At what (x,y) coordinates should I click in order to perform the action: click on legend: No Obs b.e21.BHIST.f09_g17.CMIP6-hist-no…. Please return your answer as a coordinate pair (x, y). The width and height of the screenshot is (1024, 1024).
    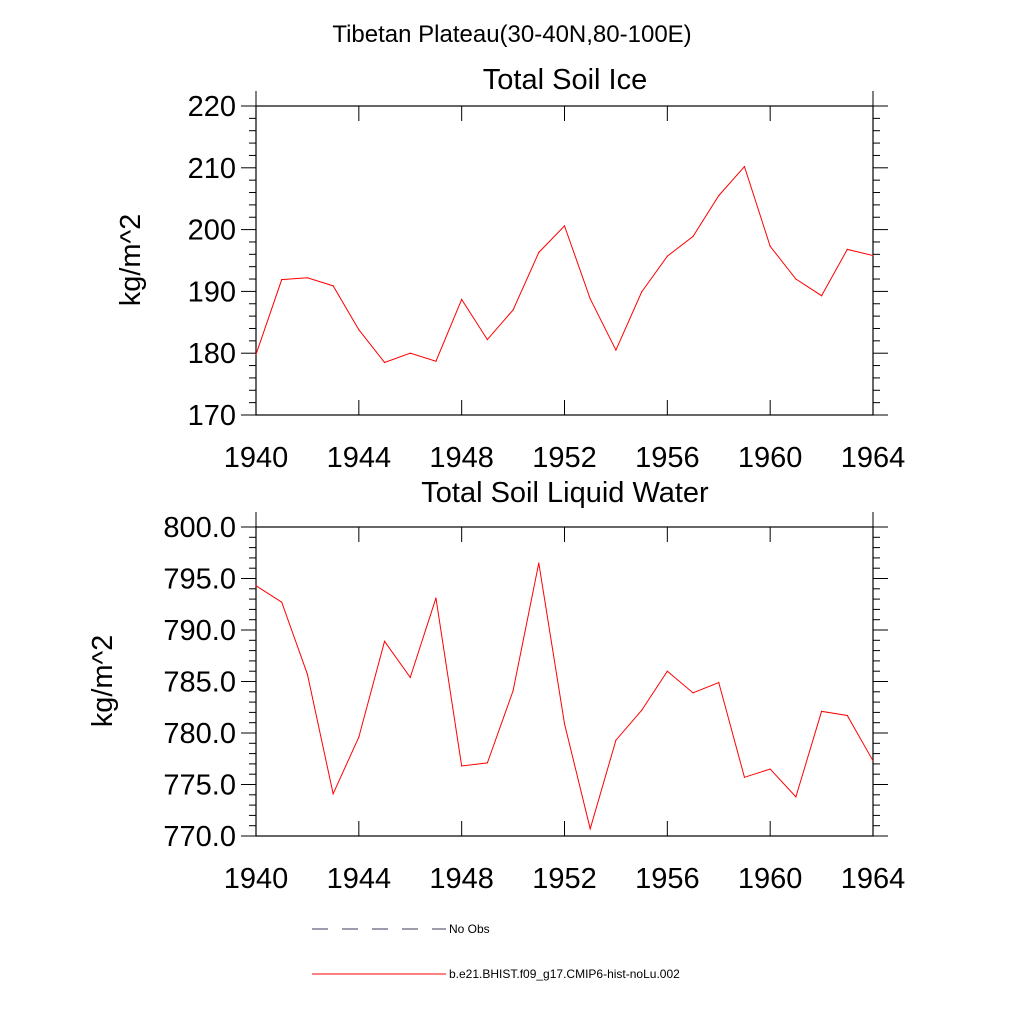
    Looking at the image, I should click on (496, 951).